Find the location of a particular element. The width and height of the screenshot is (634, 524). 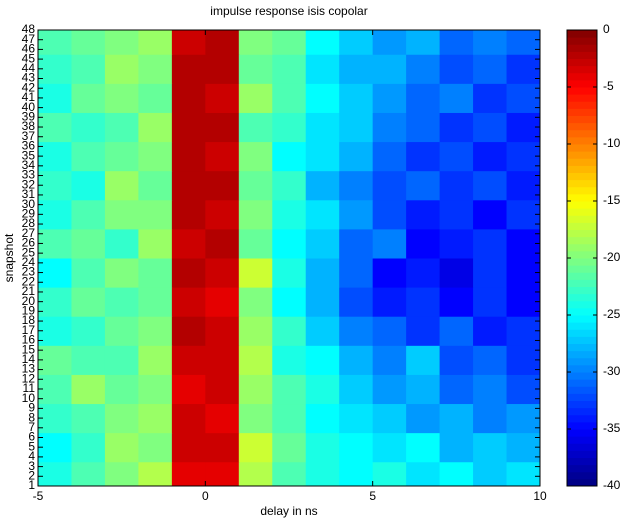

y-tick-label: 23 is located at coordinates (29, 272).